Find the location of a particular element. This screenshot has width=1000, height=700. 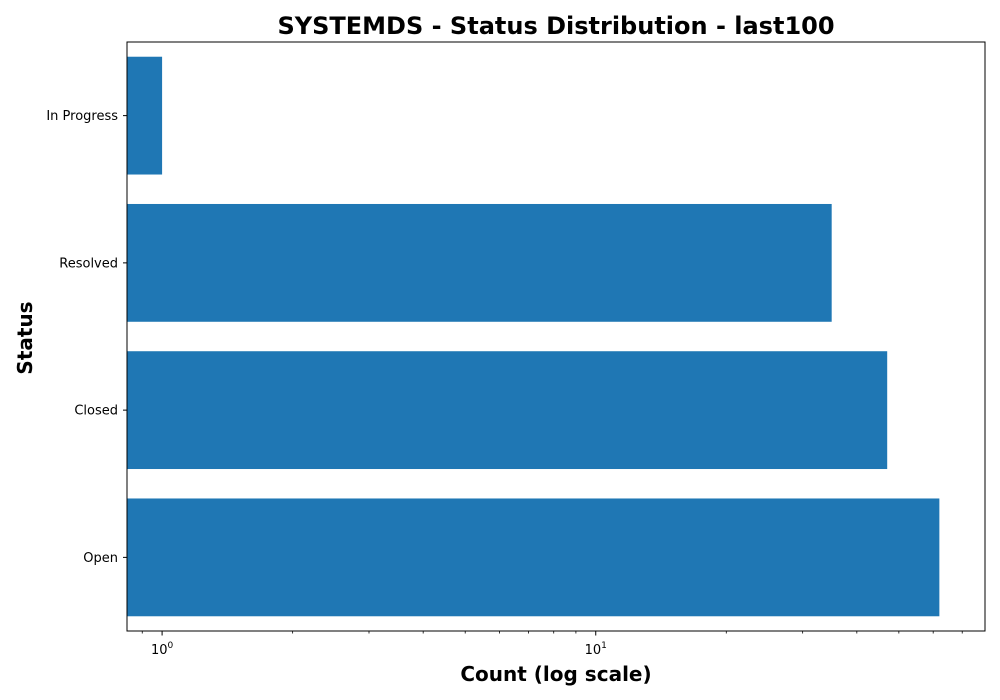

bar-closed is located at coordinates (507, 410).